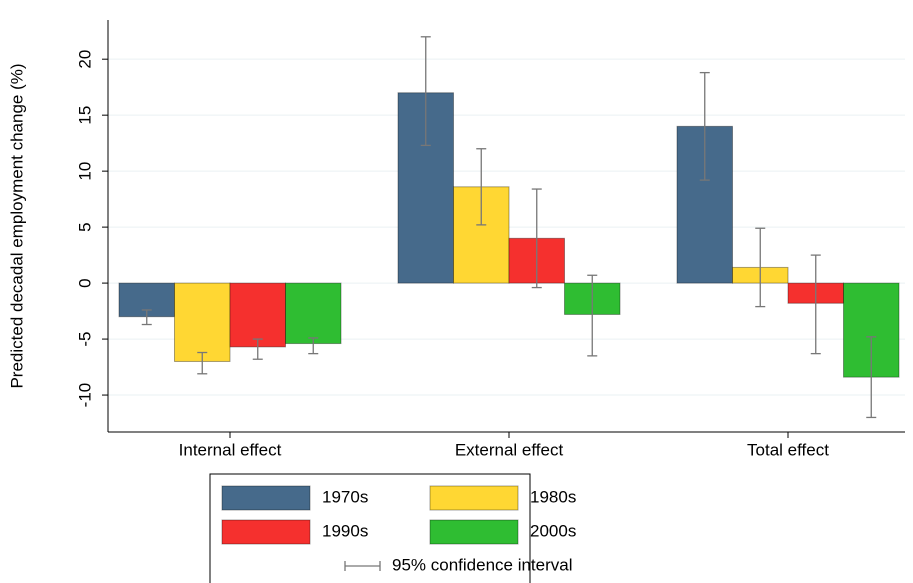 The height and width of the screenshot is (583, 913). What do you see at coordinates (482, 564) in the screenshot?
I see `legend-label: 95% confidence interval` at bounding box center [482, 564].